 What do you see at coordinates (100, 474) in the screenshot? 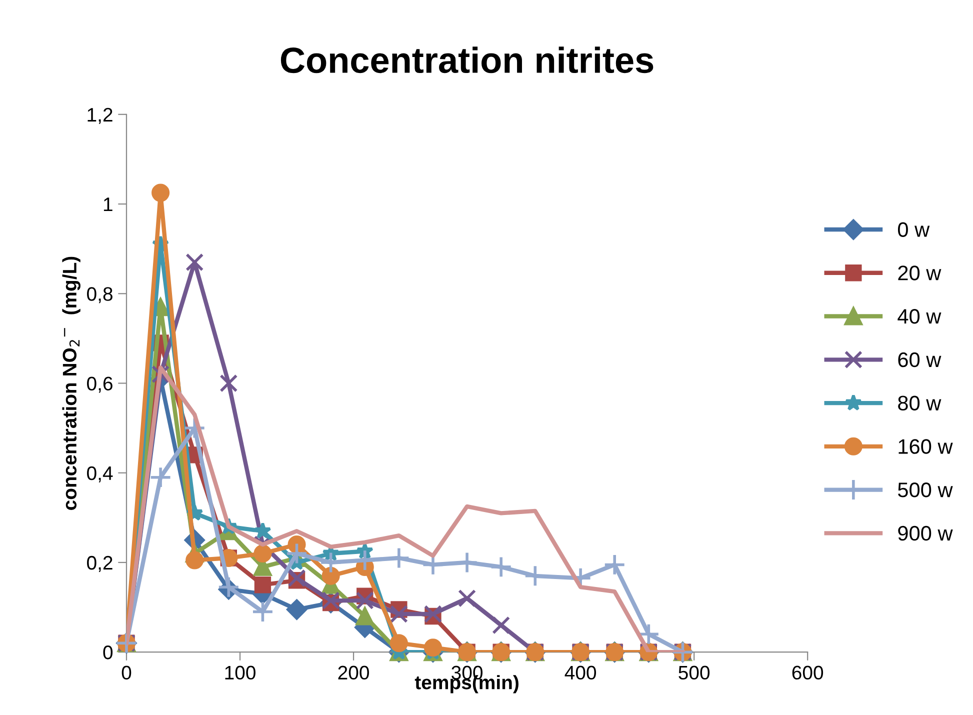
I see `y-tick-label: 0,4` at bounding box center [100, 474].